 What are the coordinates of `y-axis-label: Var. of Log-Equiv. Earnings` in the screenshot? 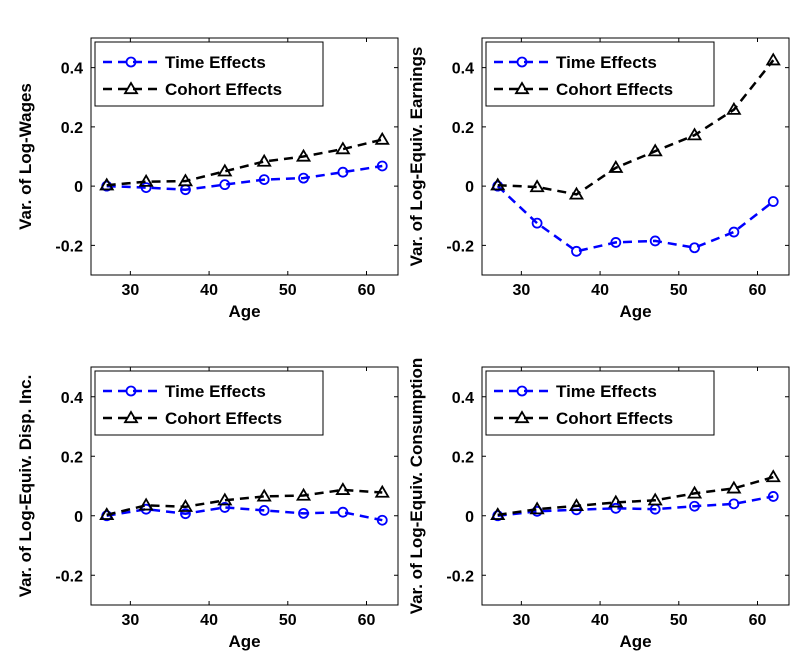 It's located at (416, 157).